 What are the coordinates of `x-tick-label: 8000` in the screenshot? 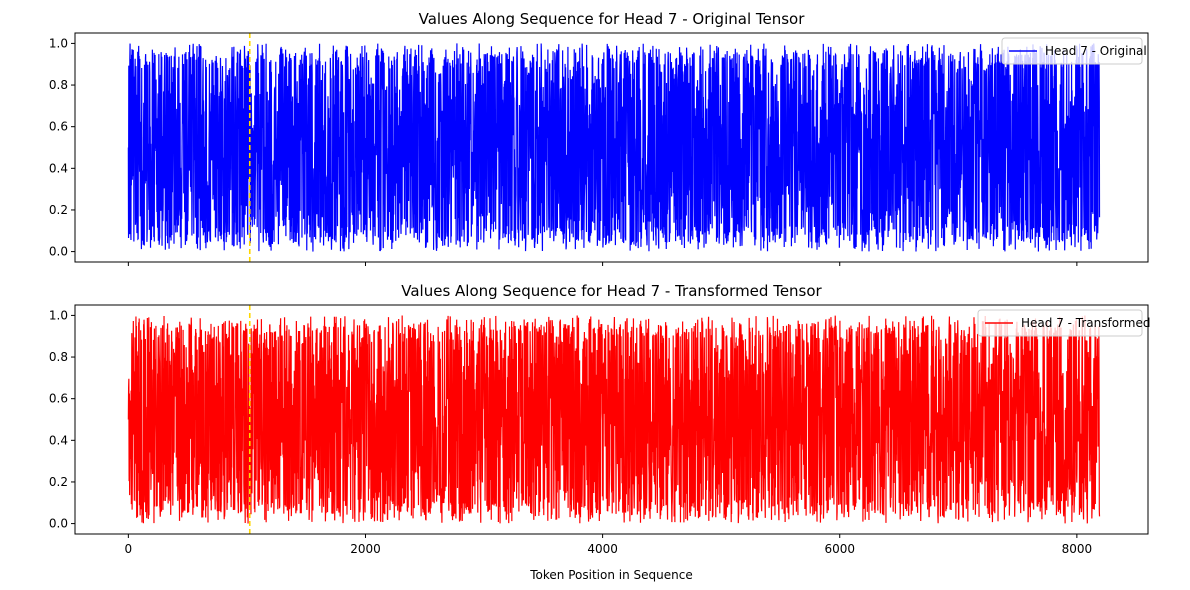 It's located at (1077, 549).